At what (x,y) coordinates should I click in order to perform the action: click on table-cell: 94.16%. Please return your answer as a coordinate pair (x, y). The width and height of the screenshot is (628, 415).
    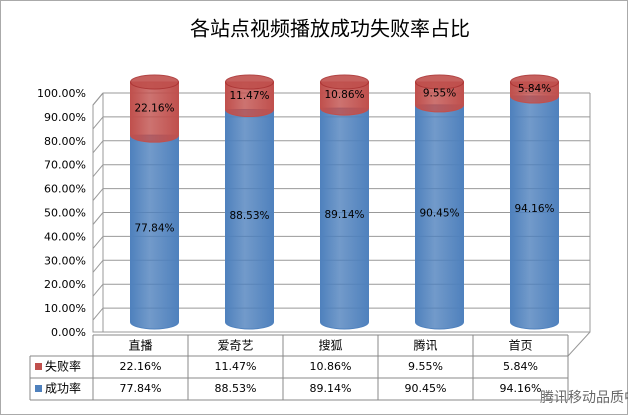
    Looking at the image, I should click on (521, 388).